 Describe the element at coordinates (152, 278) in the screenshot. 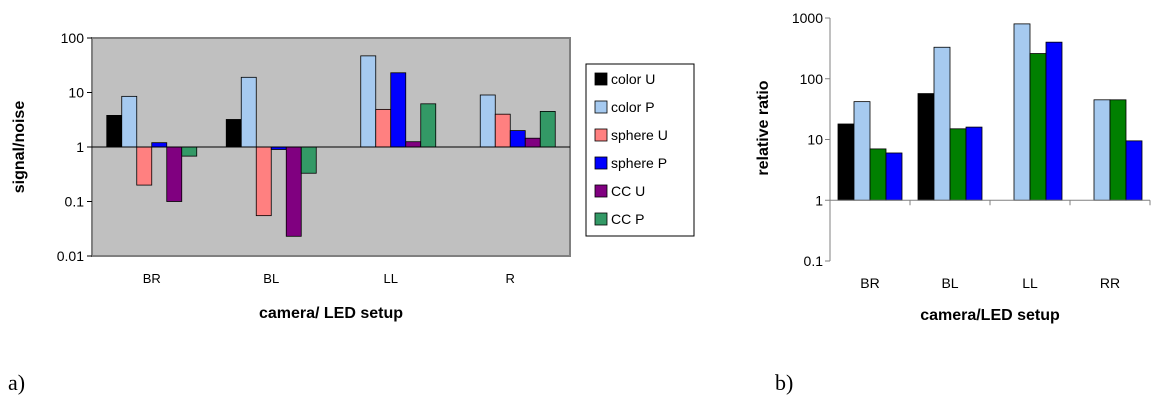

I see `chart-a-x-tick-label: BR` at that location.